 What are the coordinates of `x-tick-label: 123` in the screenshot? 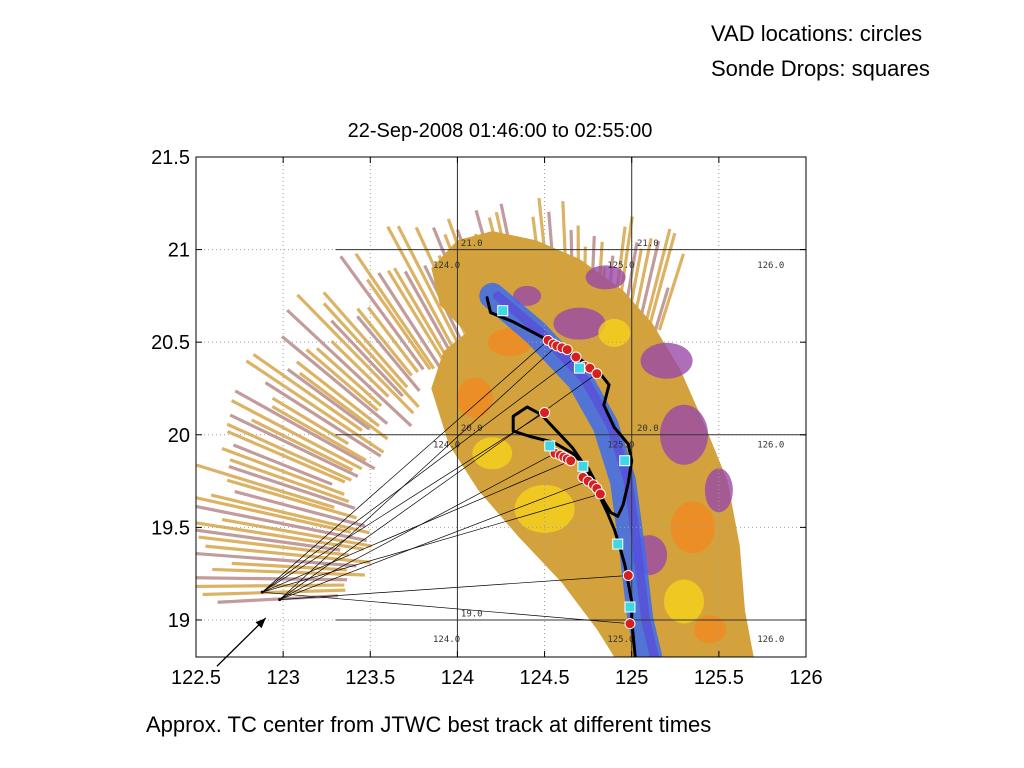 It's located at (282, 678).